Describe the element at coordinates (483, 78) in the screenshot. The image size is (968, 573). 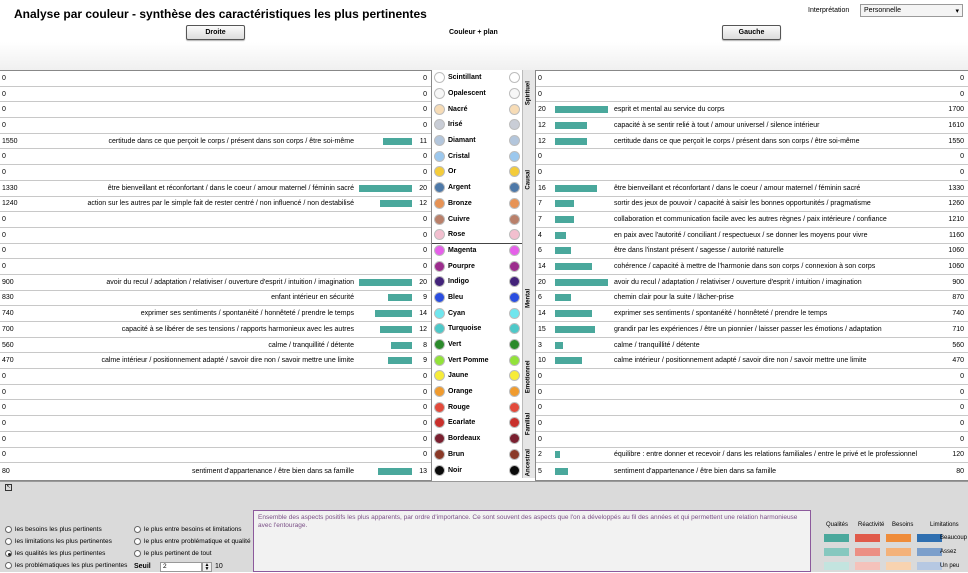
I see `color-row: Scintillant` at that location.